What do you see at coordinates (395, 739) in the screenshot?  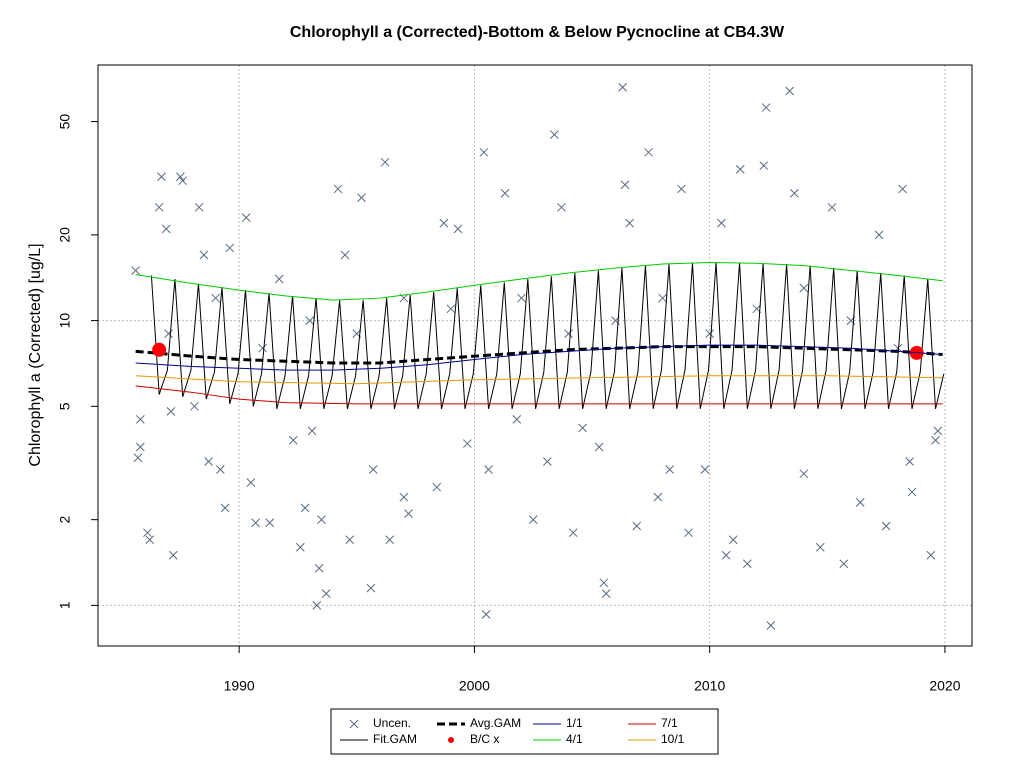 I see `legend-label: Fit.GAM` at bounding box center [395, 739].